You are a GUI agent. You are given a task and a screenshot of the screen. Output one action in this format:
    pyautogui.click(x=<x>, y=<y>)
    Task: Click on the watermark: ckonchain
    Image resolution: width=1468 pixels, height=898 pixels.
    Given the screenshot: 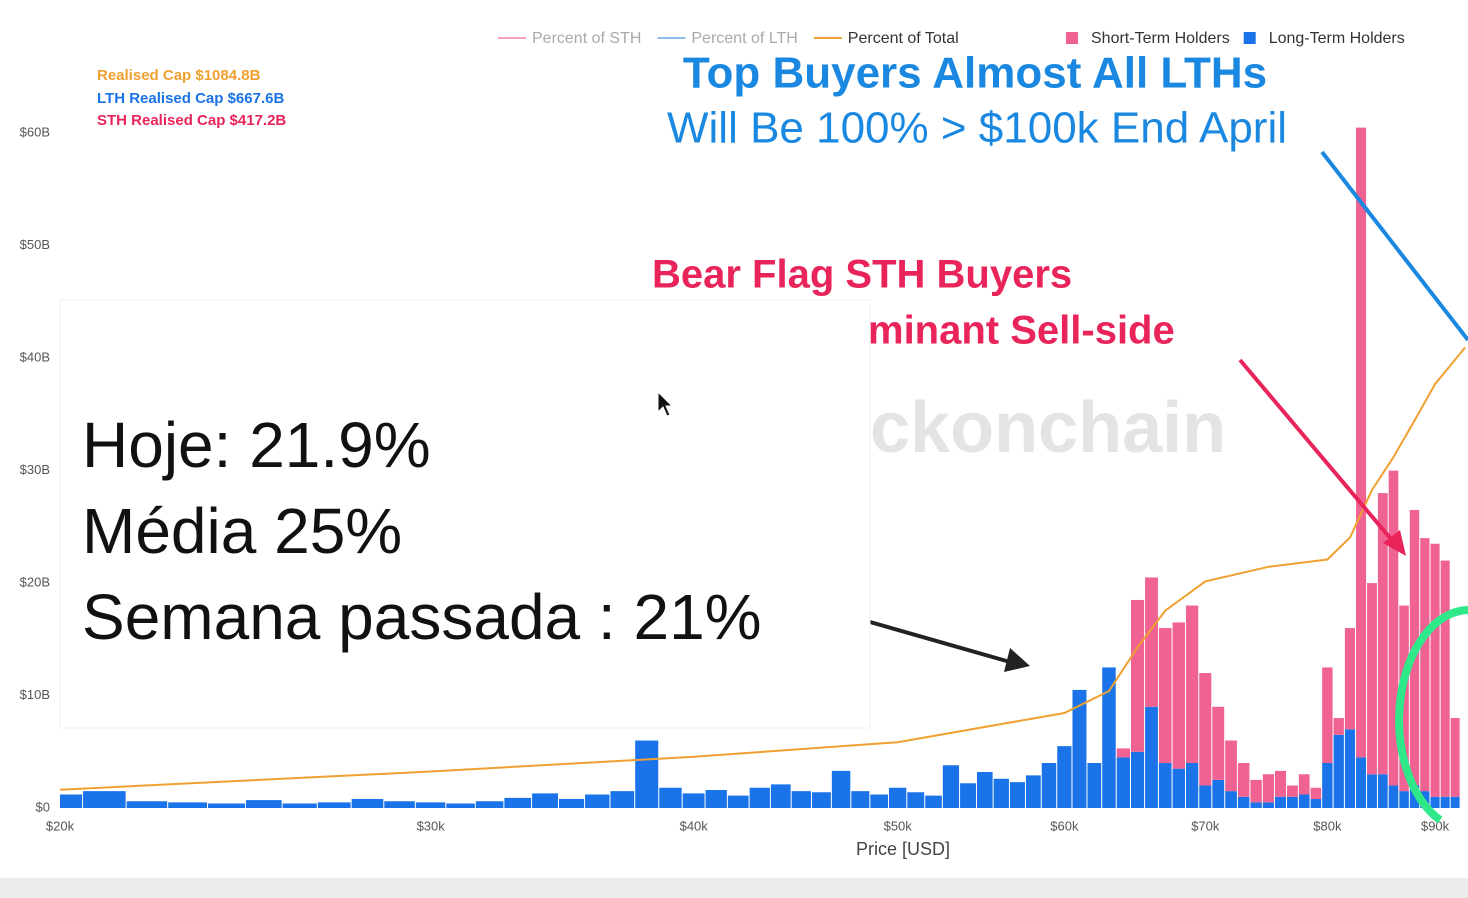 What is the action you would take?
    pyautogui.click(x=1048, y=428)
    